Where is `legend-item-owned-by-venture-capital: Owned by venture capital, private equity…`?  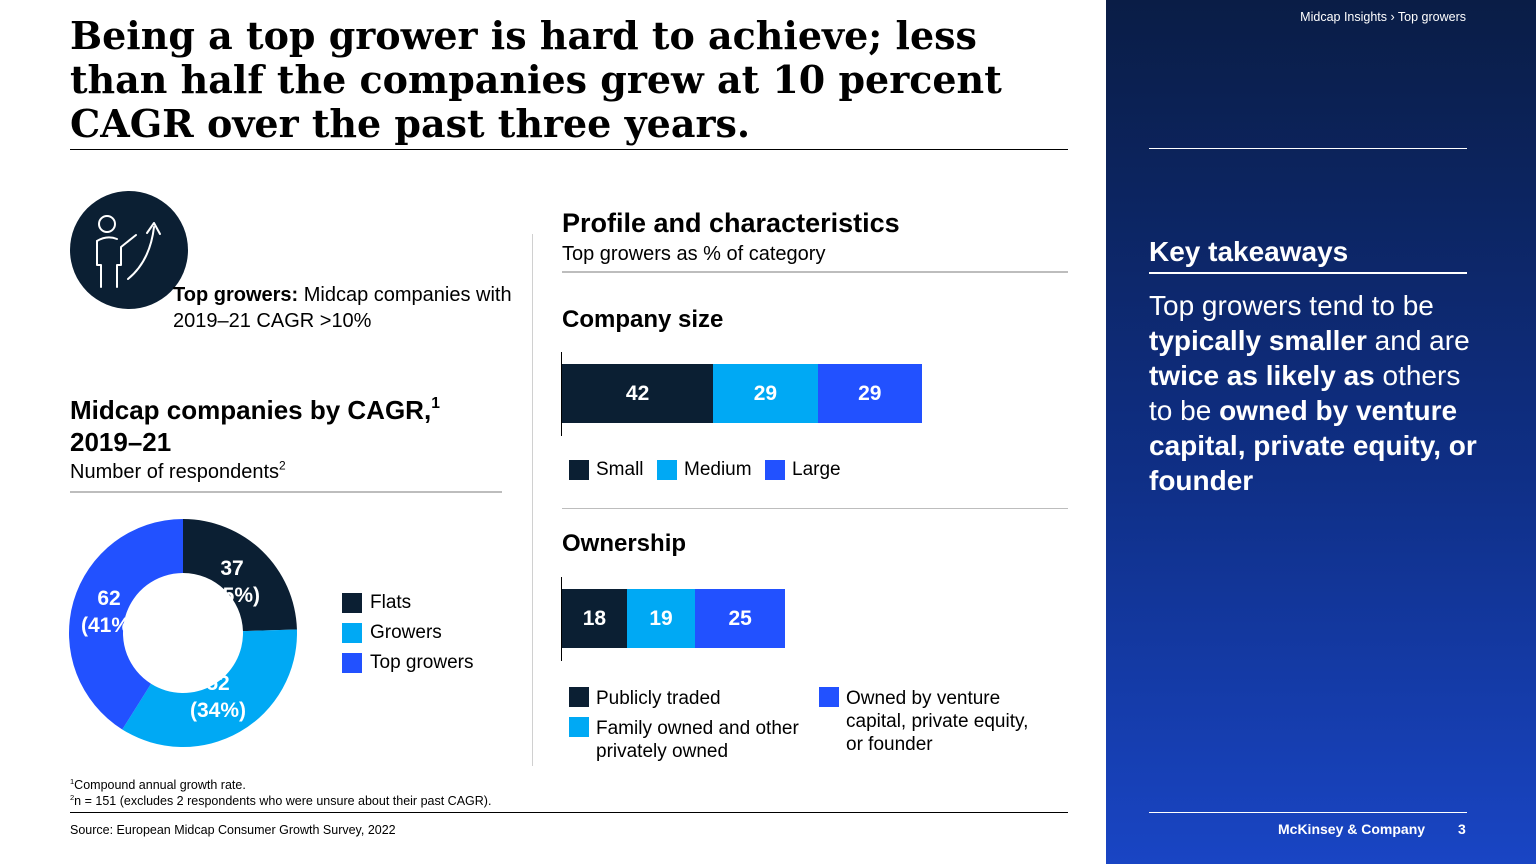
legend-item-owned-by-venture-capital: Owned by venture capital, private equity… is located at coordinates (929, 721).